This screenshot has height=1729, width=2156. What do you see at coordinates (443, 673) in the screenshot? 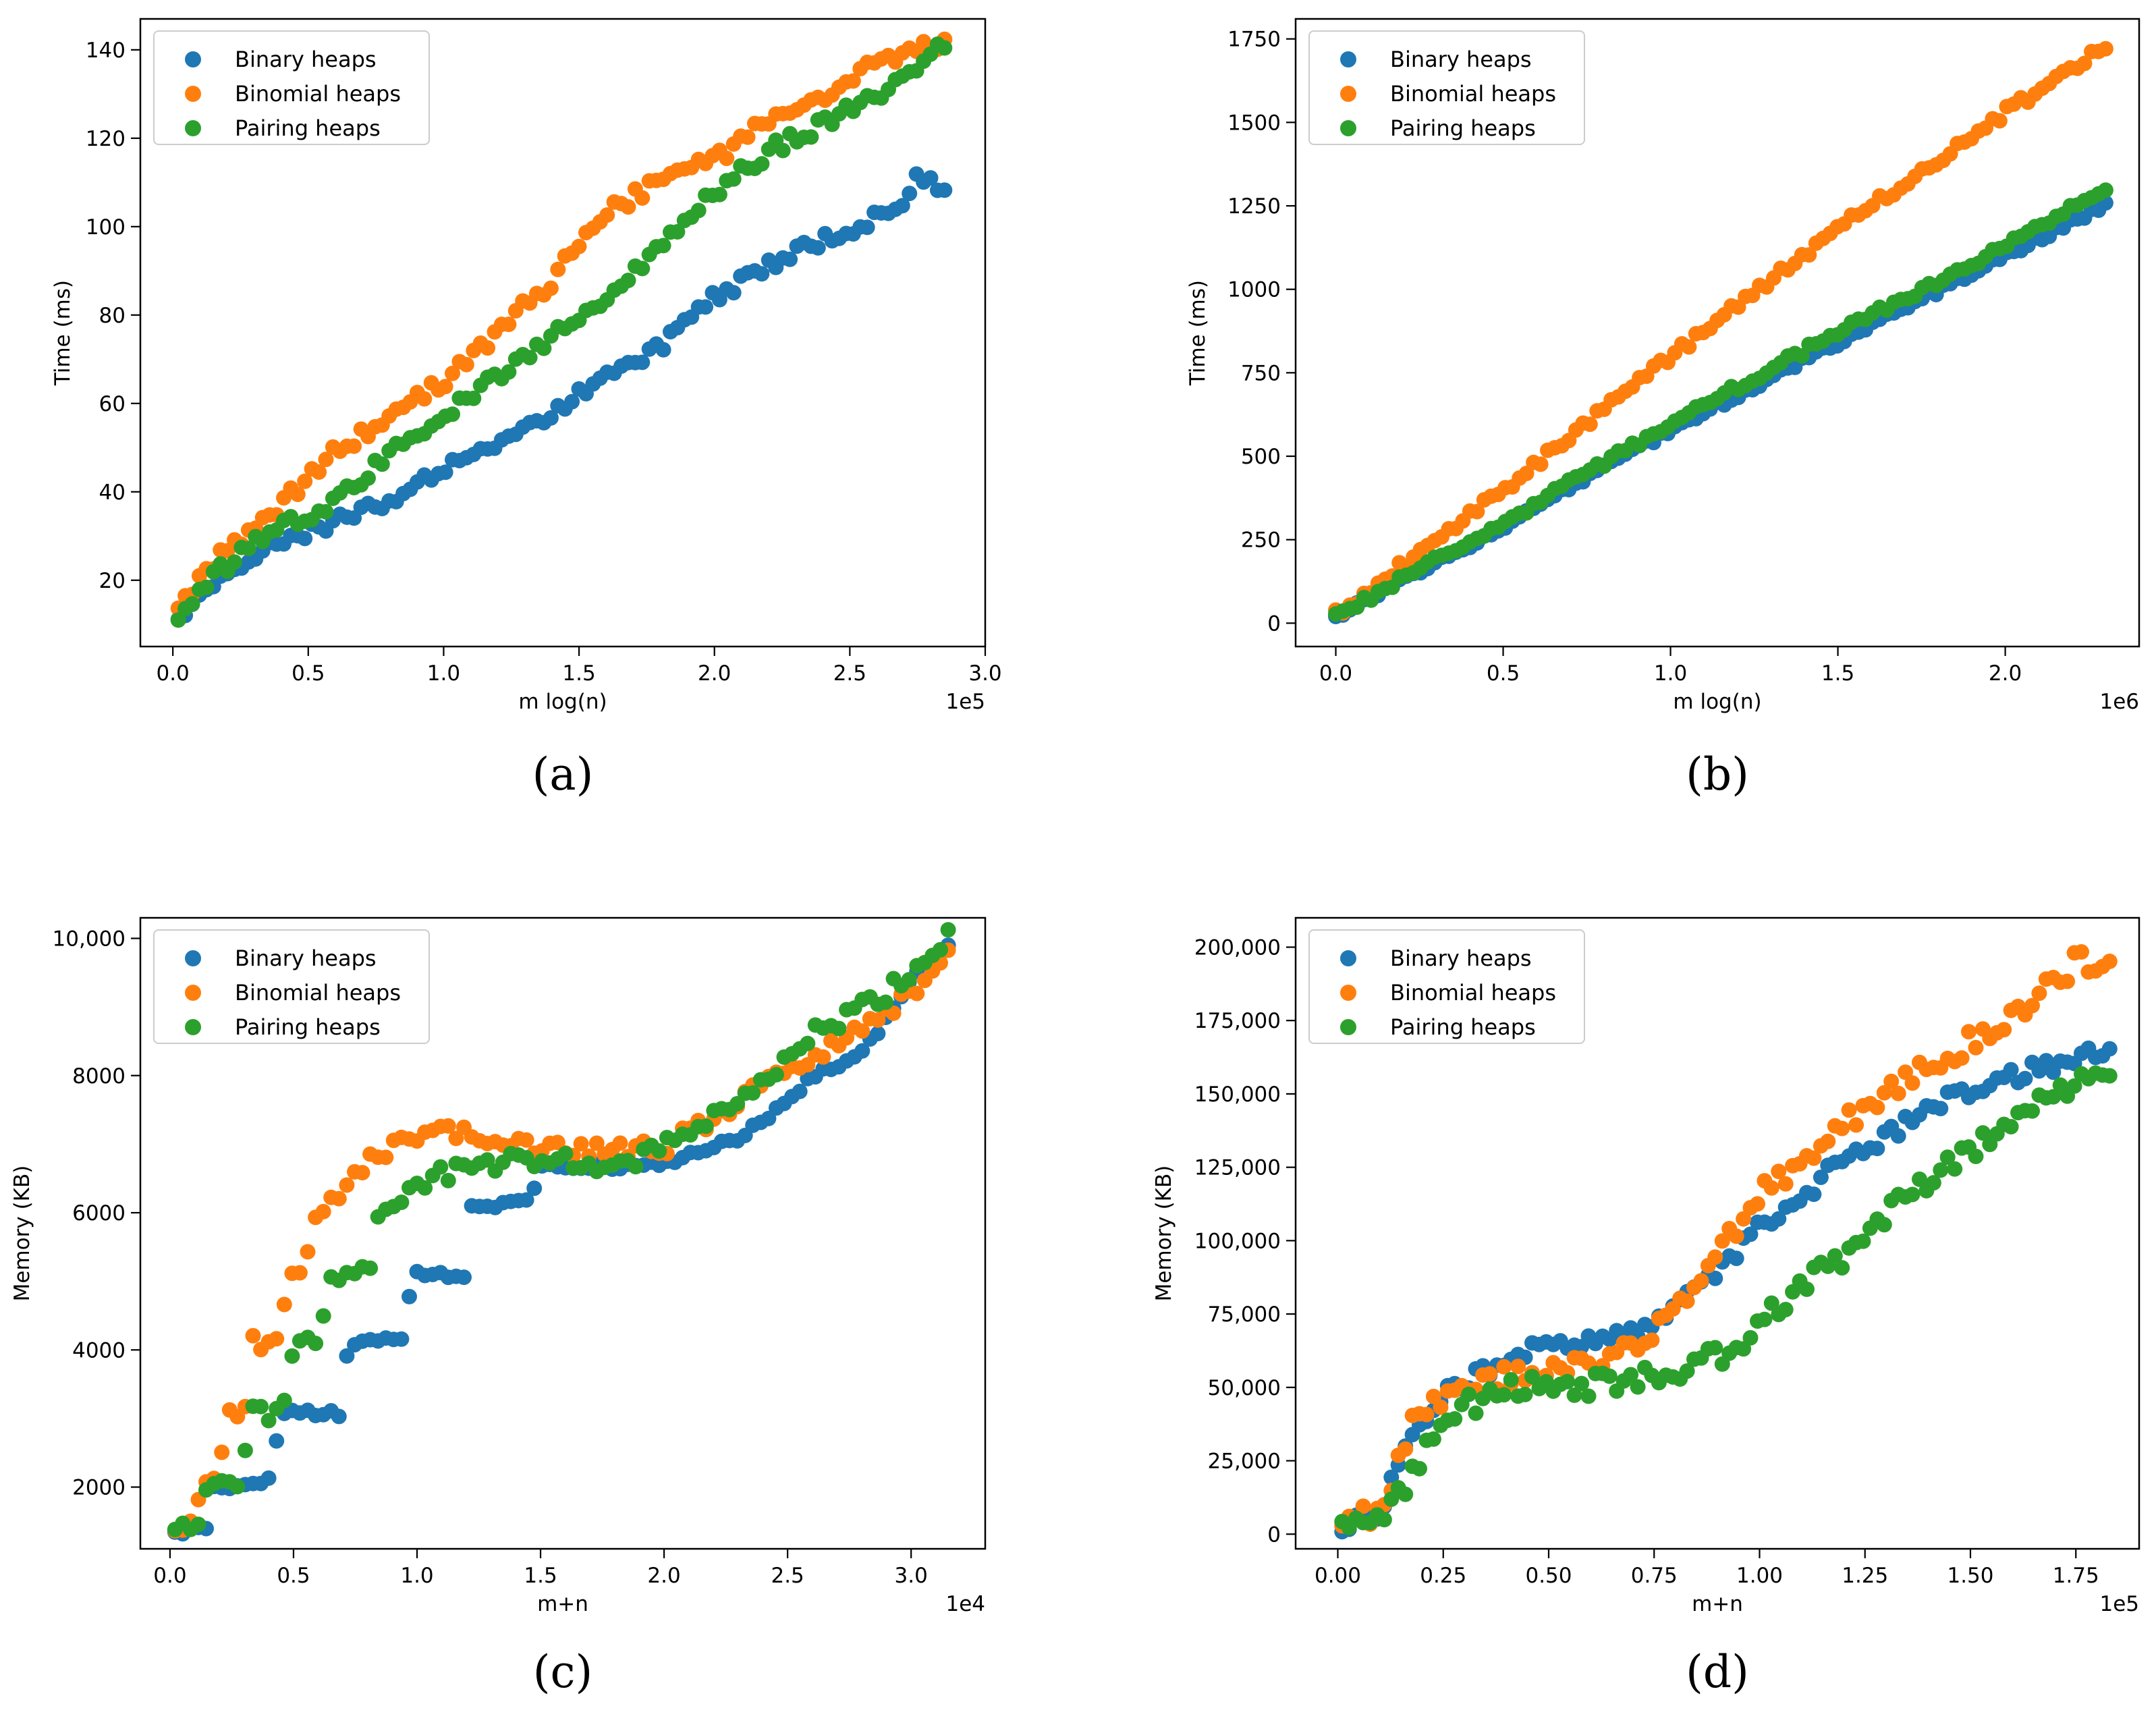
I see `x-tick-label: 1.0` at bounding box center [443, 673].